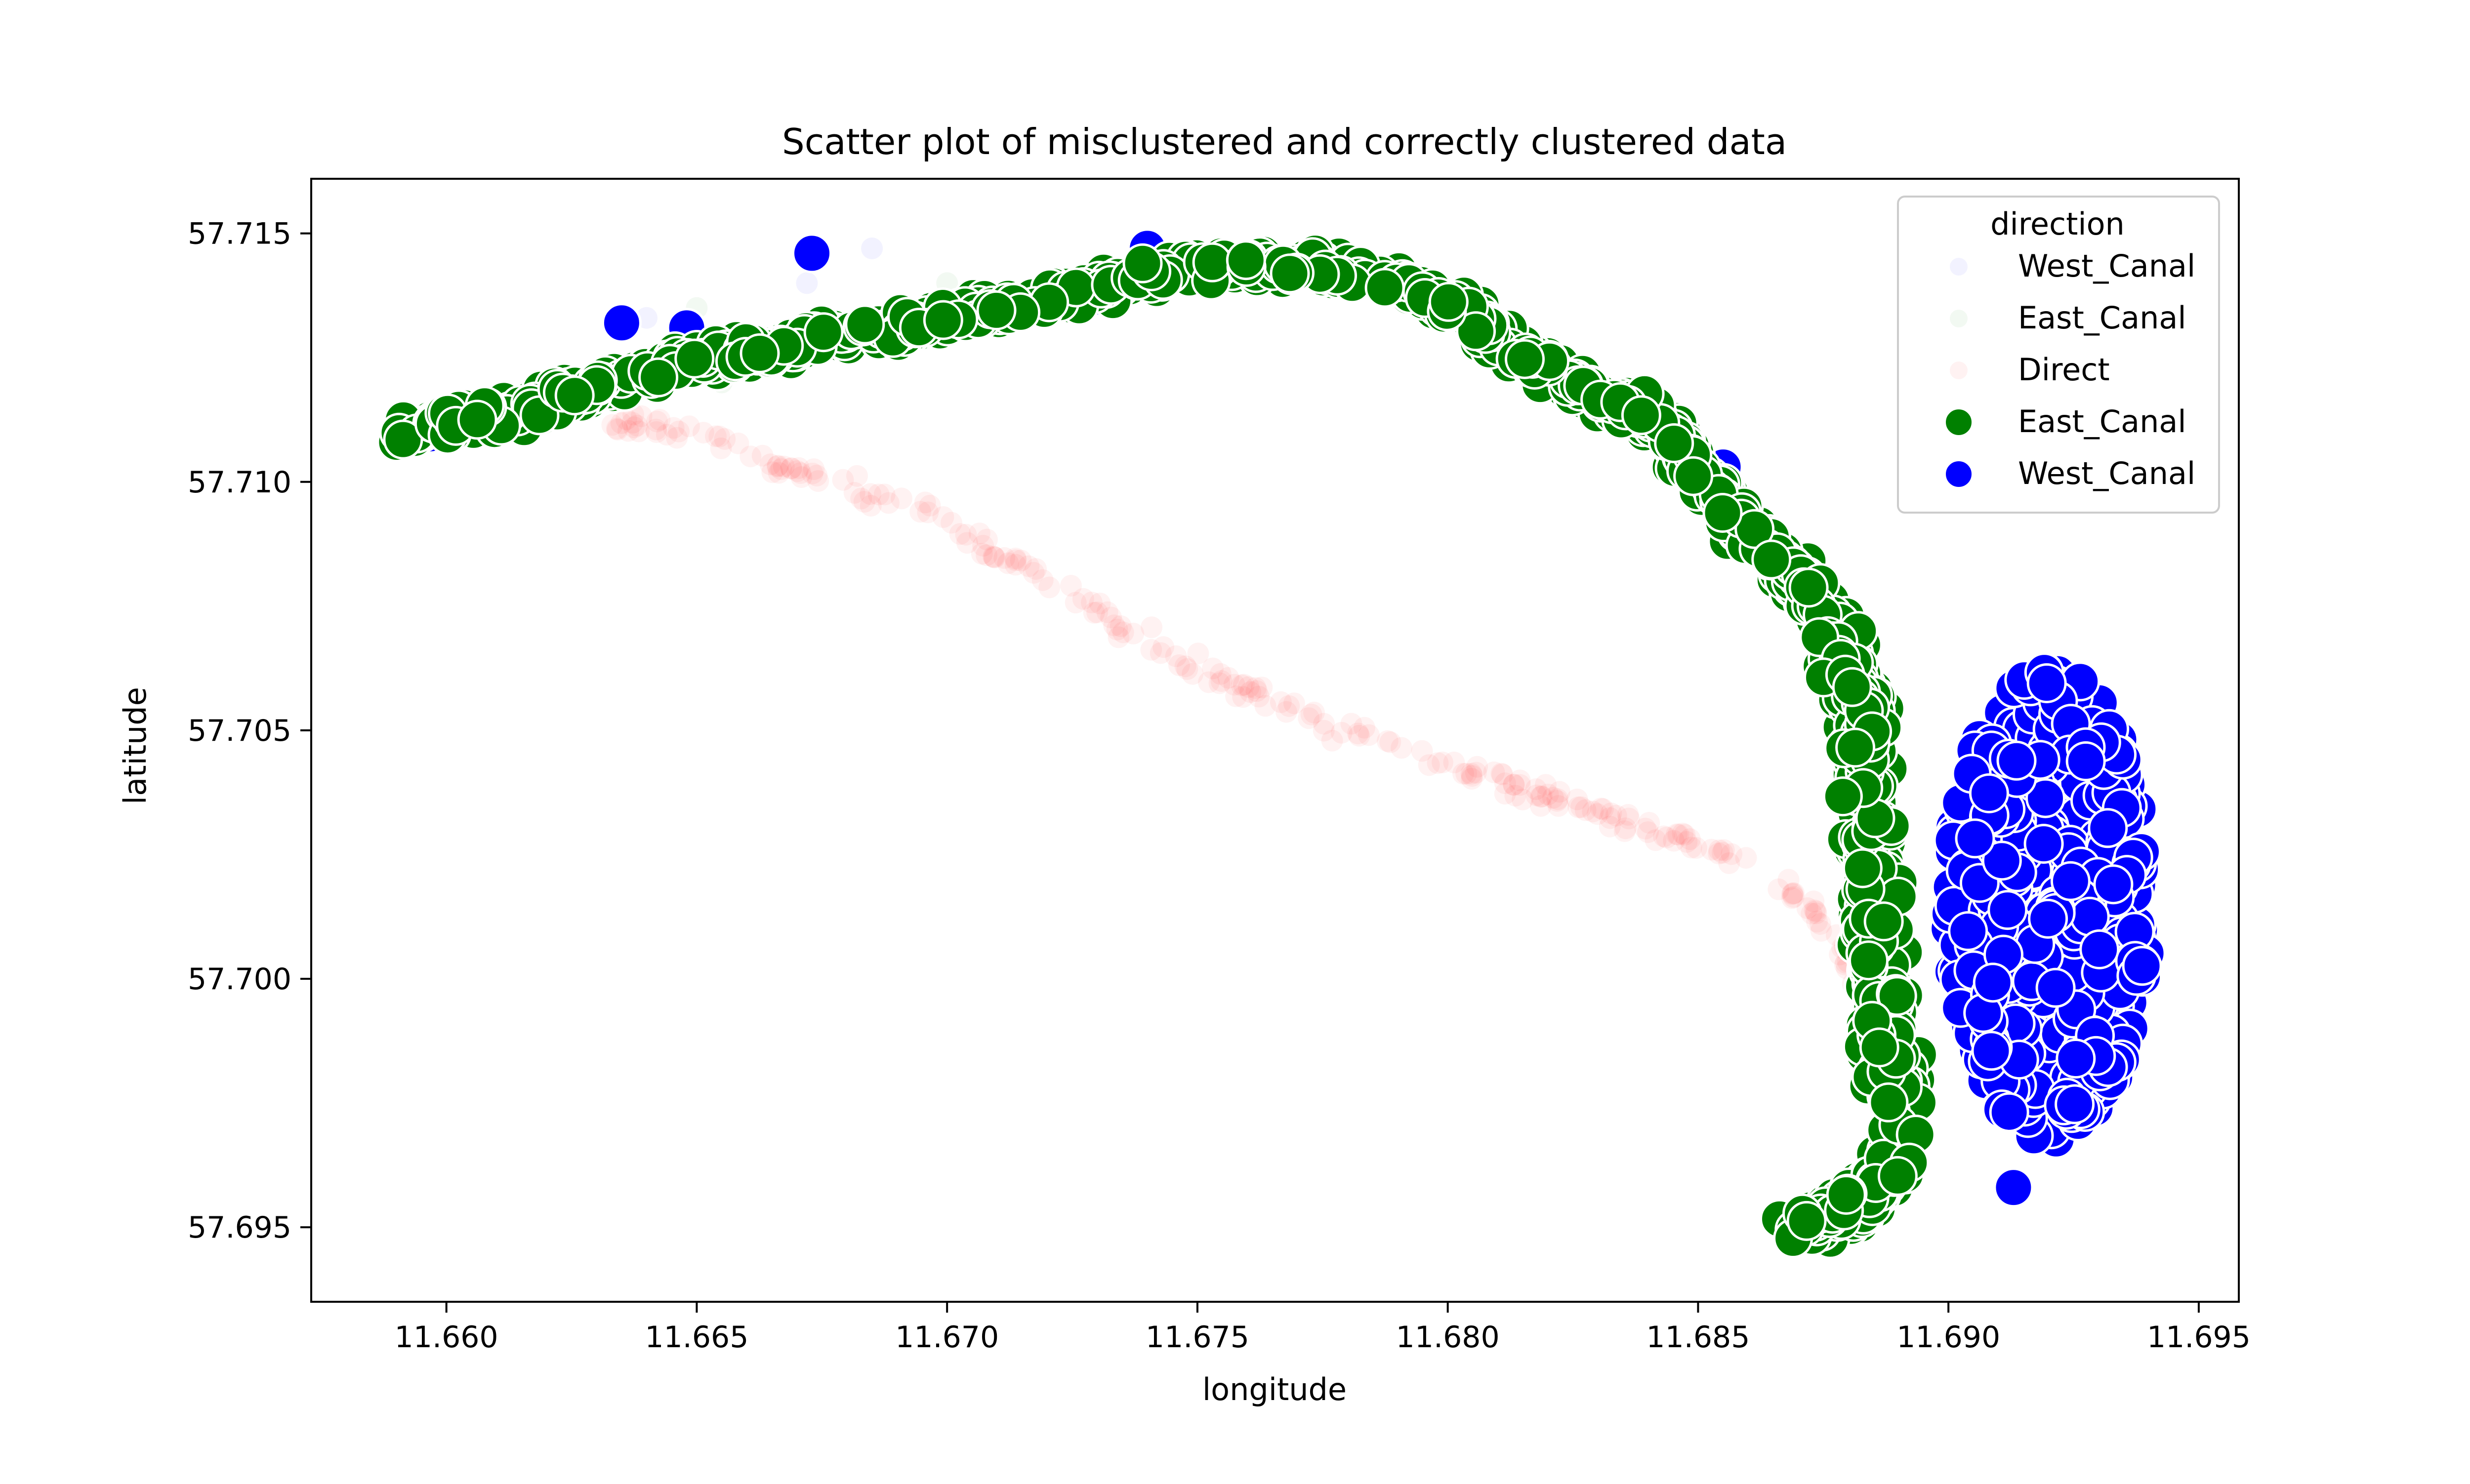 Image resolution: width=2470 pixels, height=1484 pixels. I want to click on west-canal-faint-point, so click(872, 248).